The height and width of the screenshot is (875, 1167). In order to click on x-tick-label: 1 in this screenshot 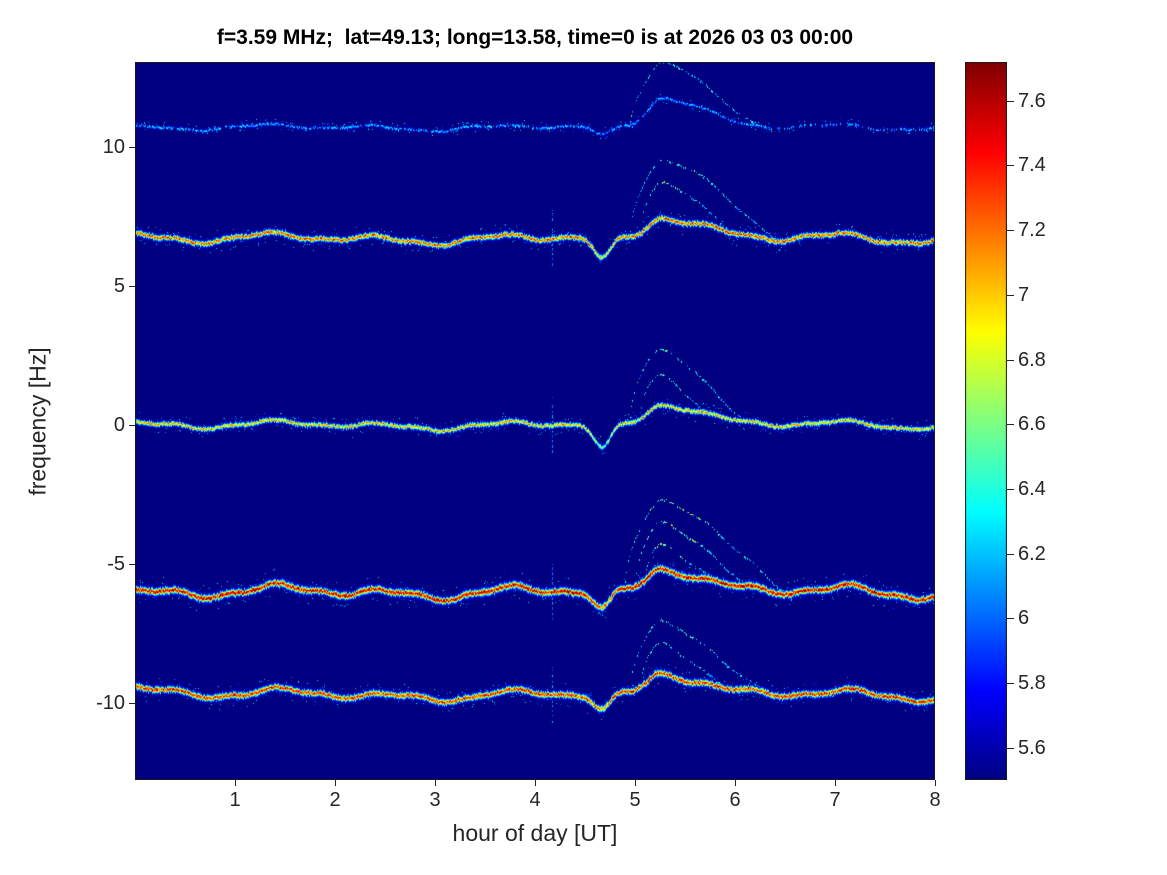, I will do `click(235, 800)`.